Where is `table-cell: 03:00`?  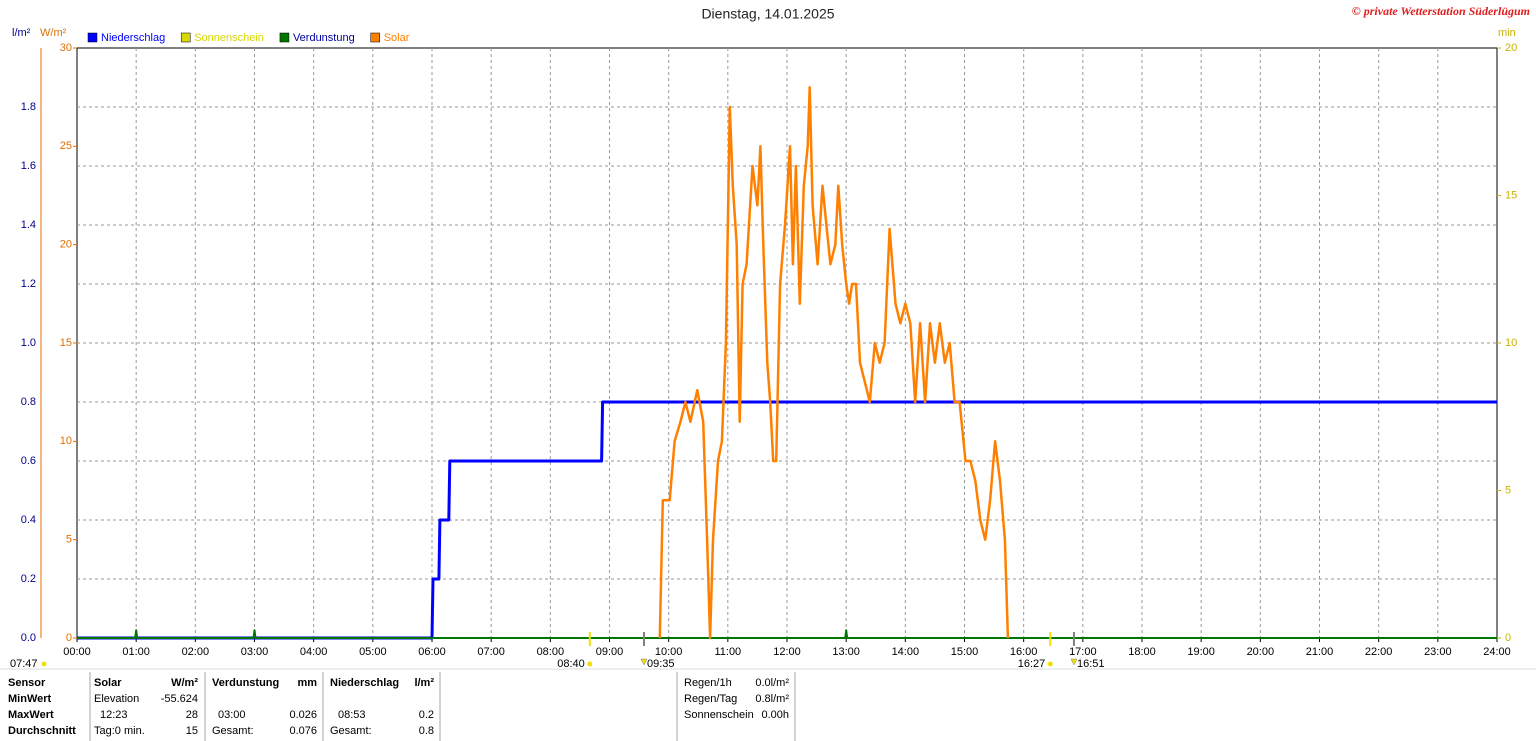
table-cell: 03:00 is located at coordinates (232, 715).